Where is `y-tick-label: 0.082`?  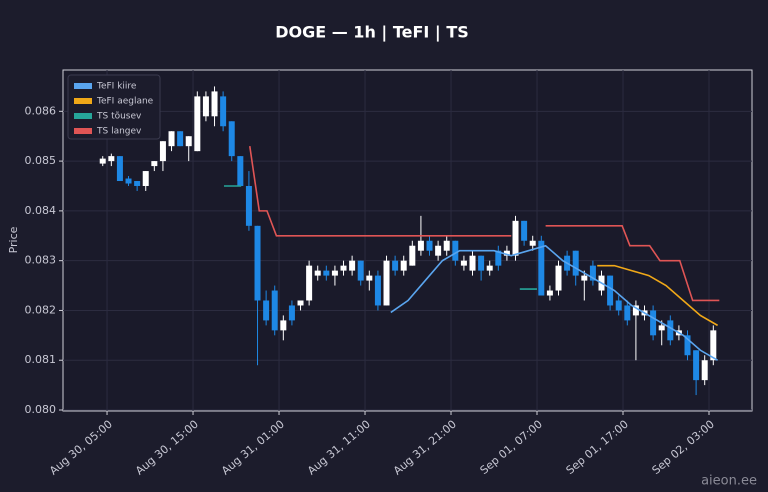
y-tick-label: 0.082 is located at coordinates (41, 309).